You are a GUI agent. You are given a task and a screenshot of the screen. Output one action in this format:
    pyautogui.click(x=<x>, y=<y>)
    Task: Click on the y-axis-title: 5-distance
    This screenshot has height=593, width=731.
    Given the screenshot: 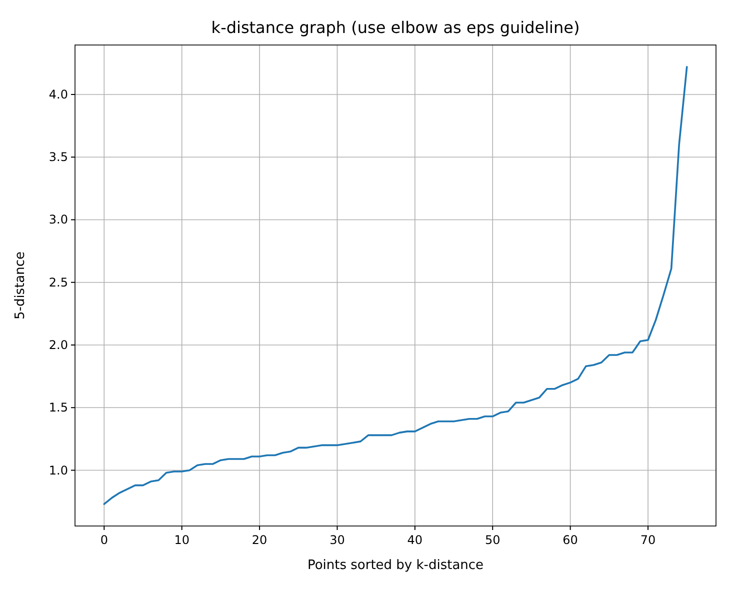 What is the action you would take?
    pyautogui.click(x=20, y=285)
    